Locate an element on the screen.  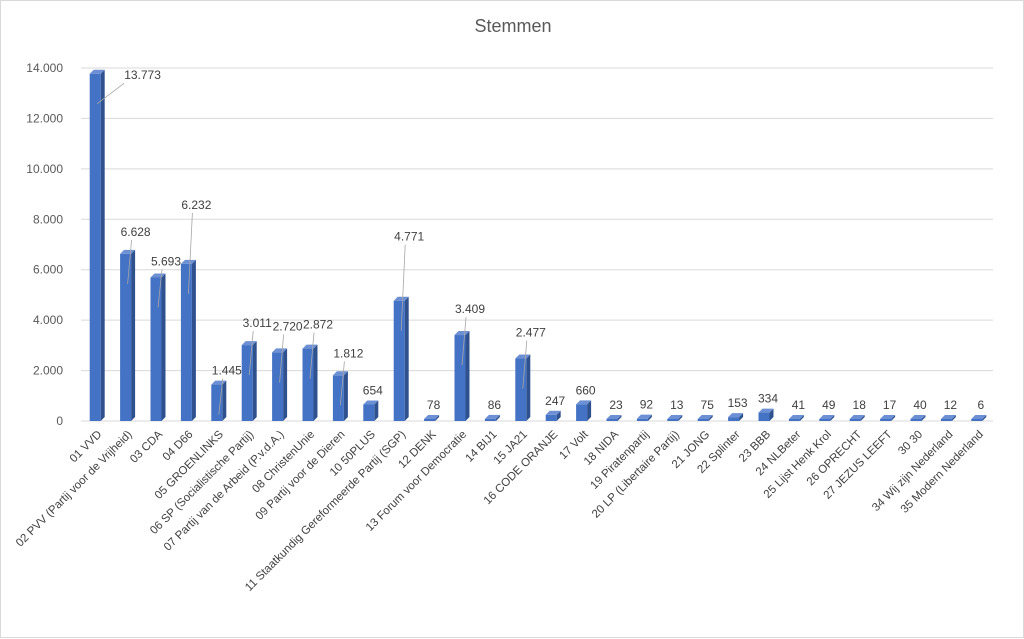
data-label: 12 is located at coordinates (951, 405).